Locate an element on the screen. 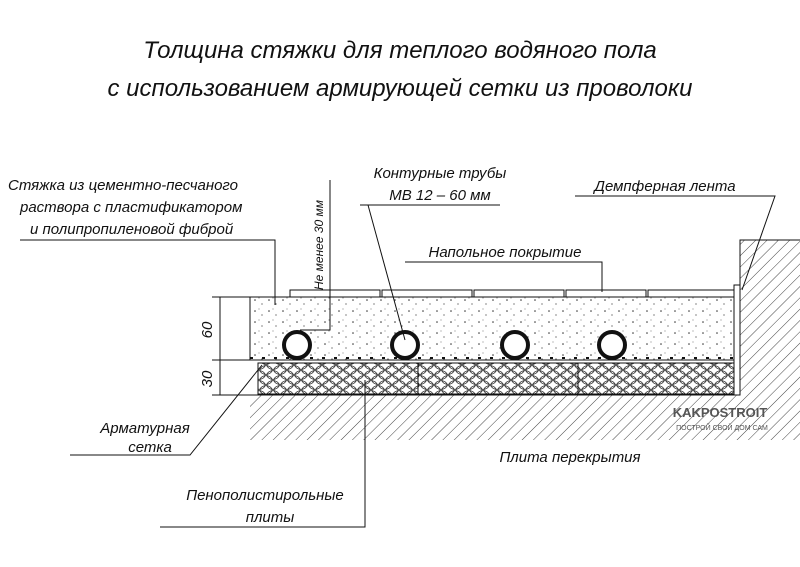 This screenshot has height=567, width=800. floor-cover is located at coordinates (512, 293).